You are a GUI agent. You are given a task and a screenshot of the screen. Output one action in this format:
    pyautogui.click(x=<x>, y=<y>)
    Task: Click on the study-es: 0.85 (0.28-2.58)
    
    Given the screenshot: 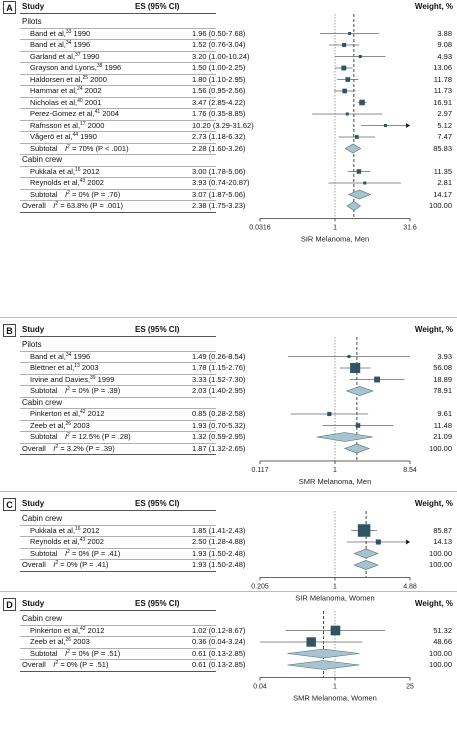 What is the action you would take?
    pyautogui.click(x=219, y=413)
    